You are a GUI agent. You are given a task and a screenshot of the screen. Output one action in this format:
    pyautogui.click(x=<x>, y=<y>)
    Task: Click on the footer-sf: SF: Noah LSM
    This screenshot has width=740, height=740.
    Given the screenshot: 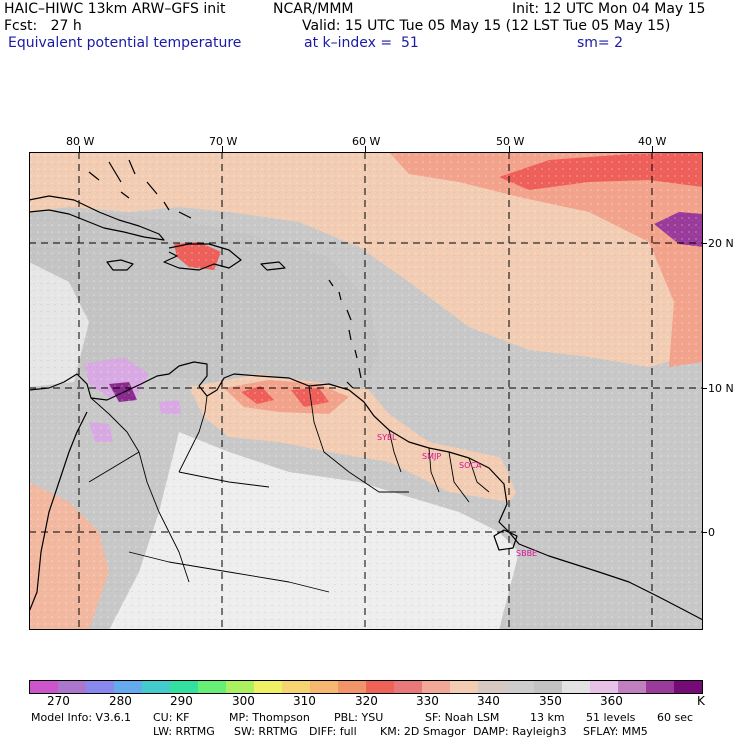 What is the action you would take?
    pyautogui.click(x=462, y=717)
    